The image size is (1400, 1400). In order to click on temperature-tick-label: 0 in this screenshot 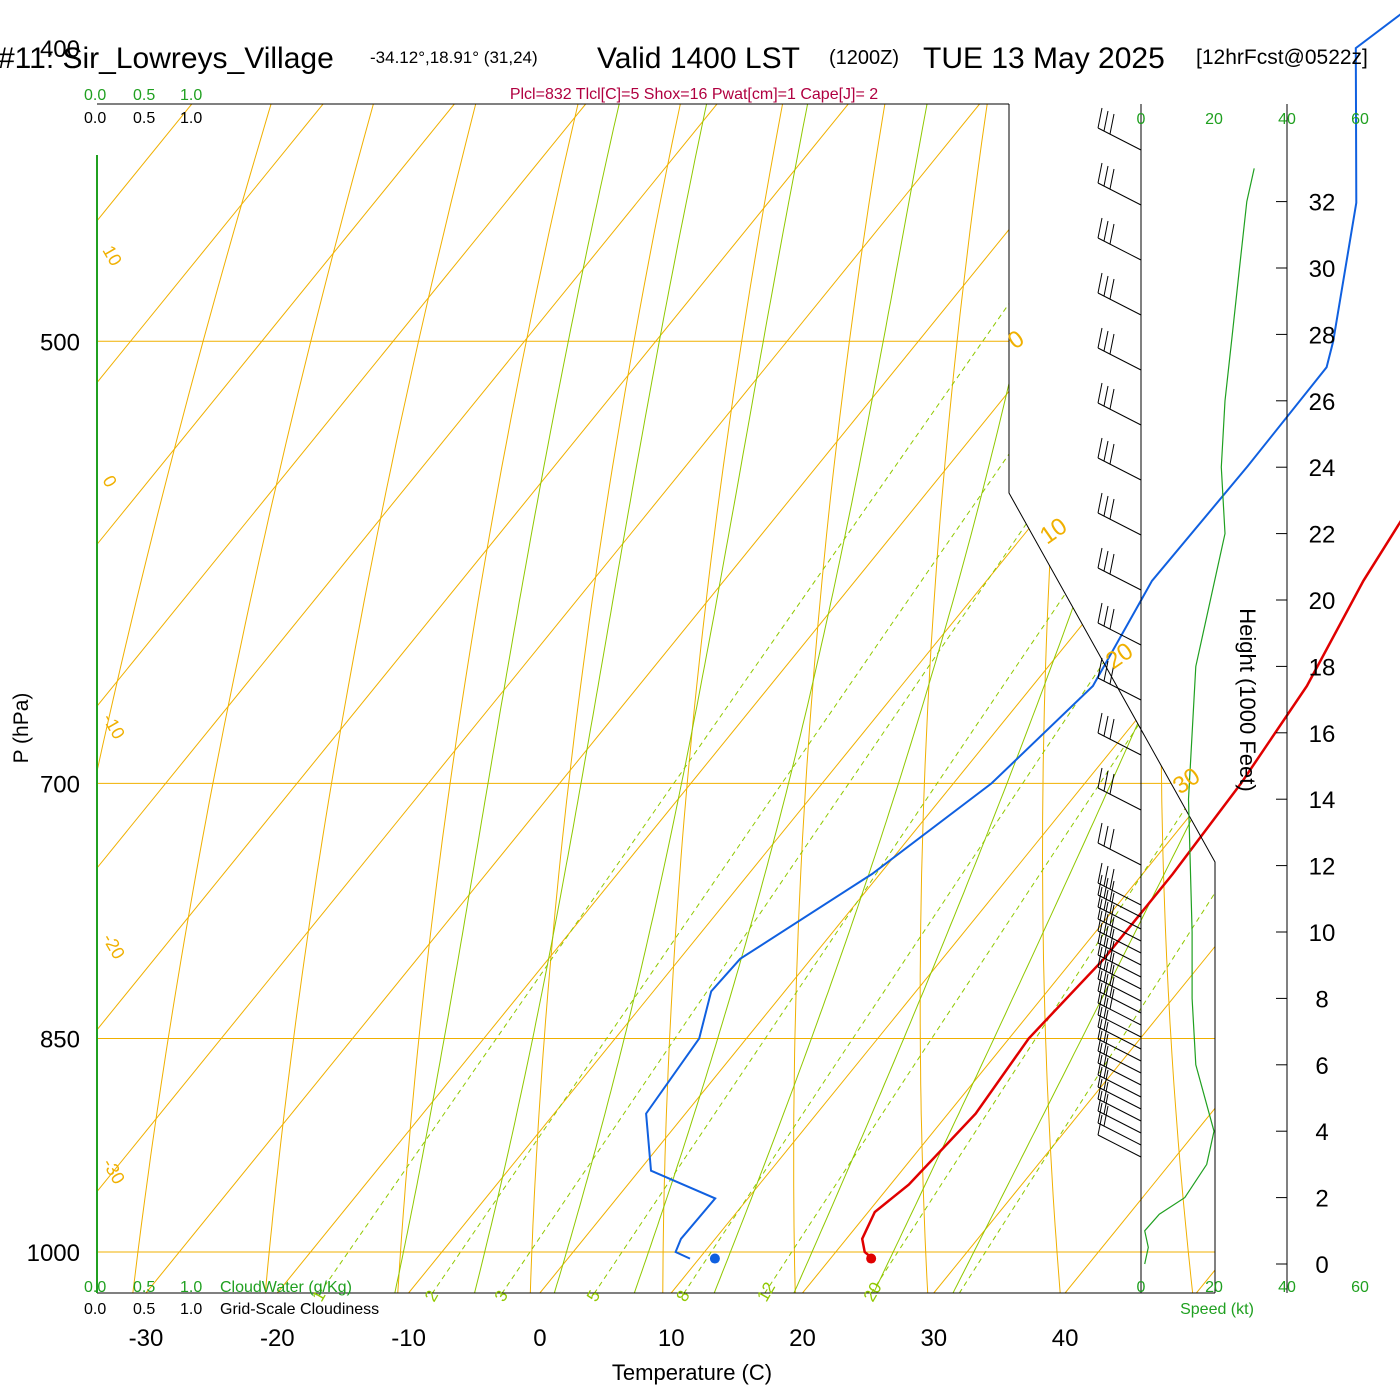, I will do `click(539, 1338)`.